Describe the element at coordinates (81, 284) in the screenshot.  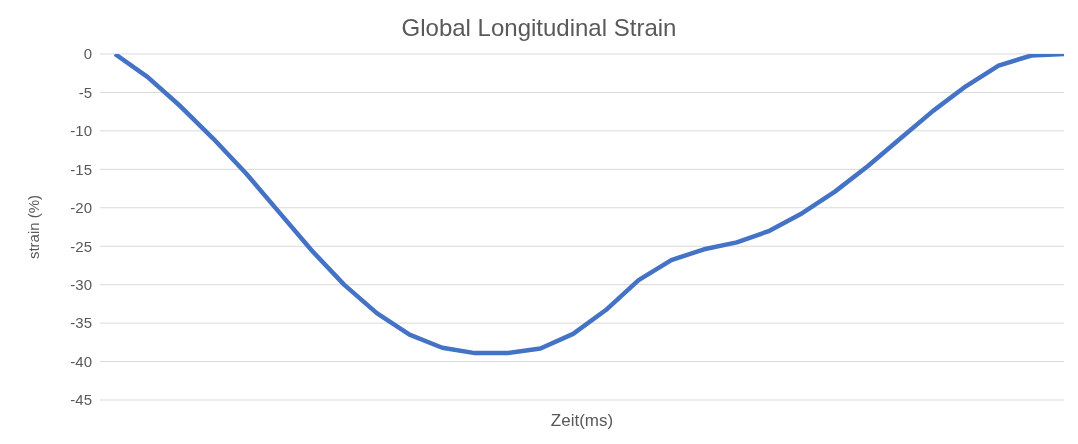
I see `y-tick-label: -30` at that location.